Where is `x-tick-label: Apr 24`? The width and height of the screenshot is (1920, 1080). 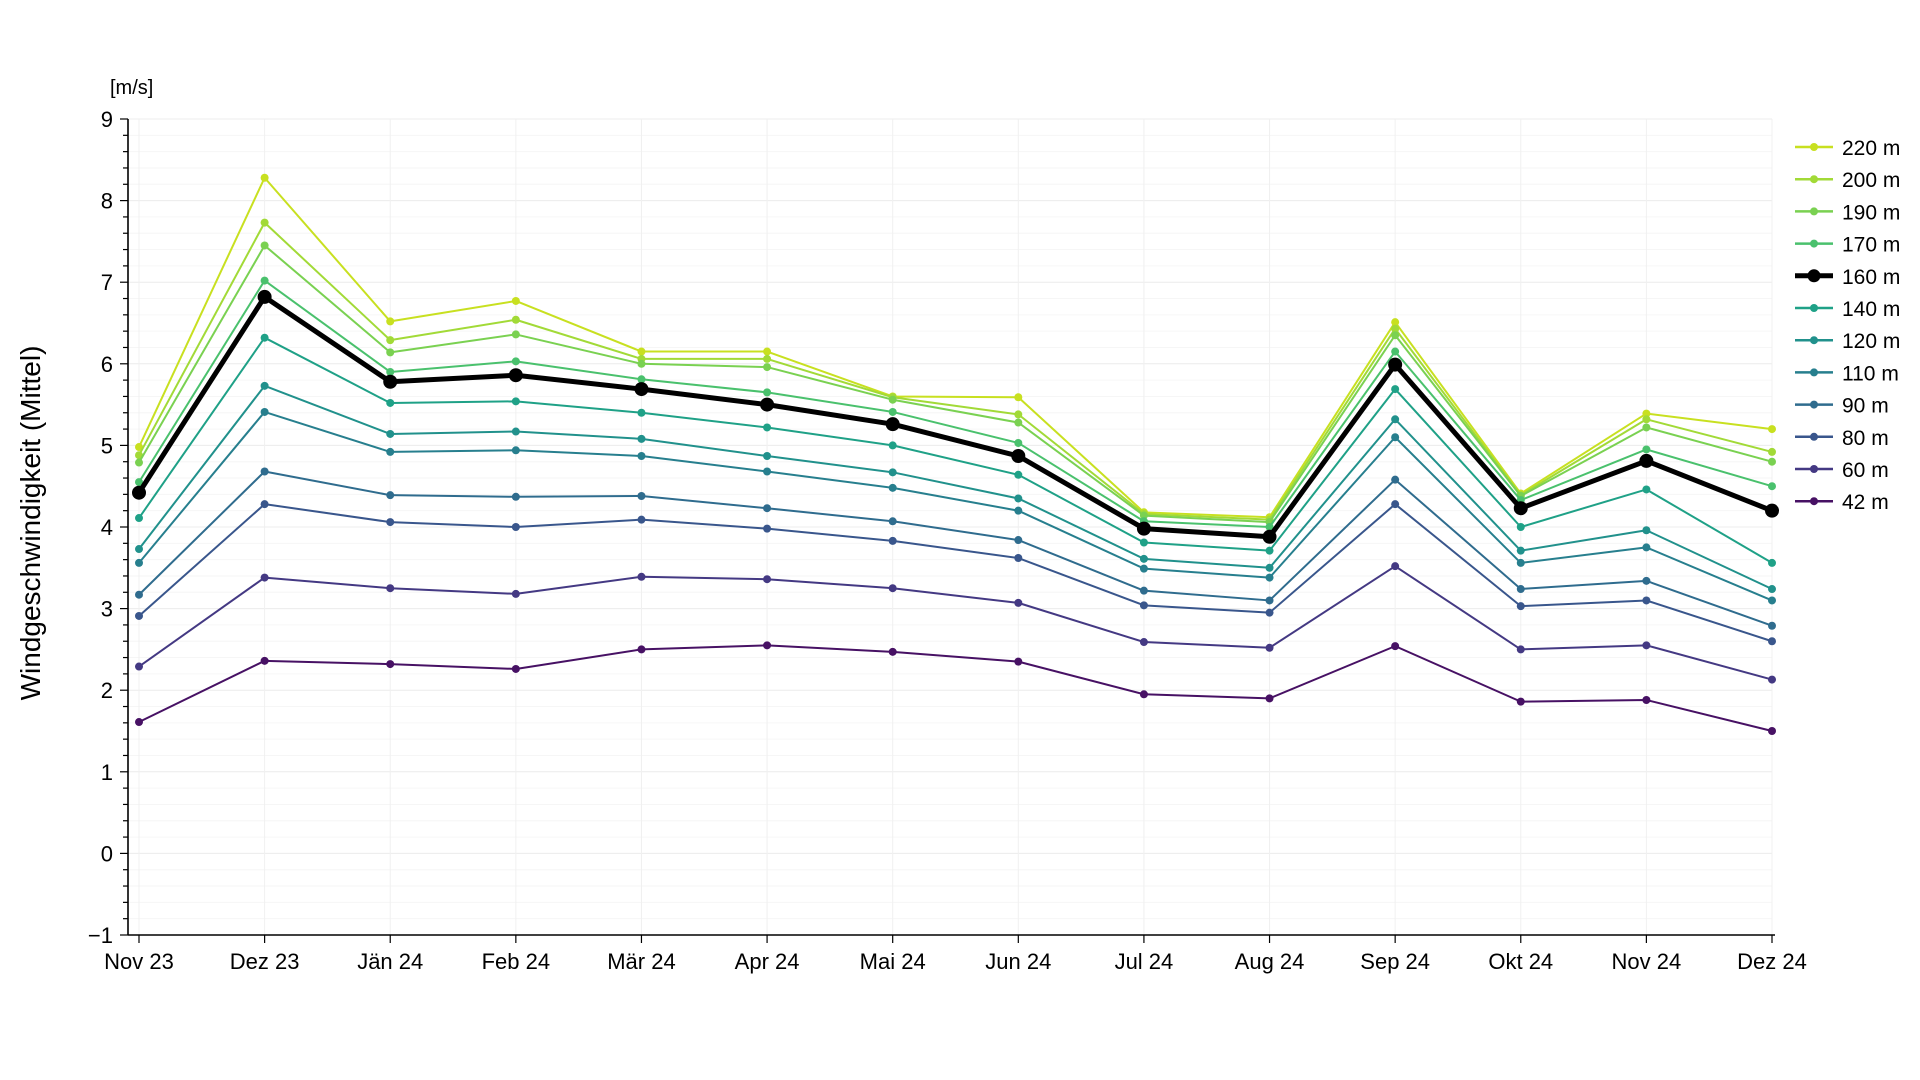 x-tick-label: Apr 24 is located at coordinates (767, 961).